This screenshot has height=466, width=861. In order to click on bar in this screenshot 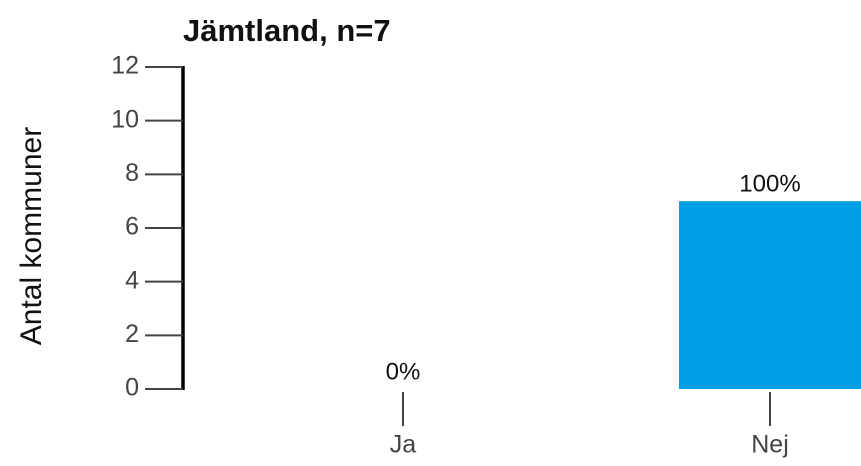, I will do `click(770, 295)`.